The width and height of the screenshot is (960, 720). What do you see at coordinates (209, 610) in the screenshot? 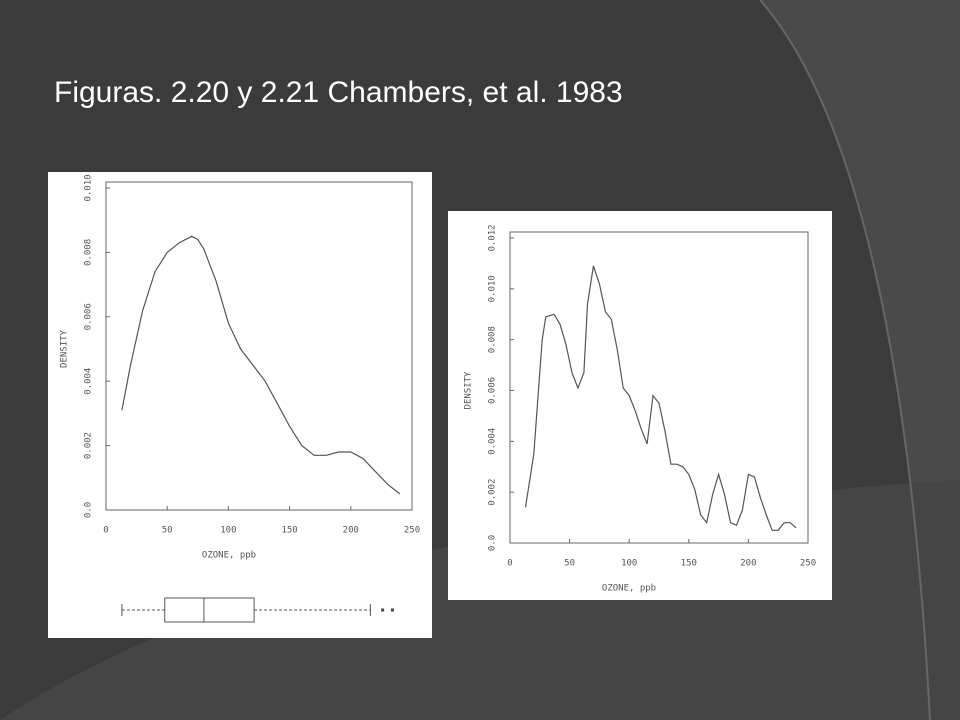
I see `box` at bounding box center [209, 610].